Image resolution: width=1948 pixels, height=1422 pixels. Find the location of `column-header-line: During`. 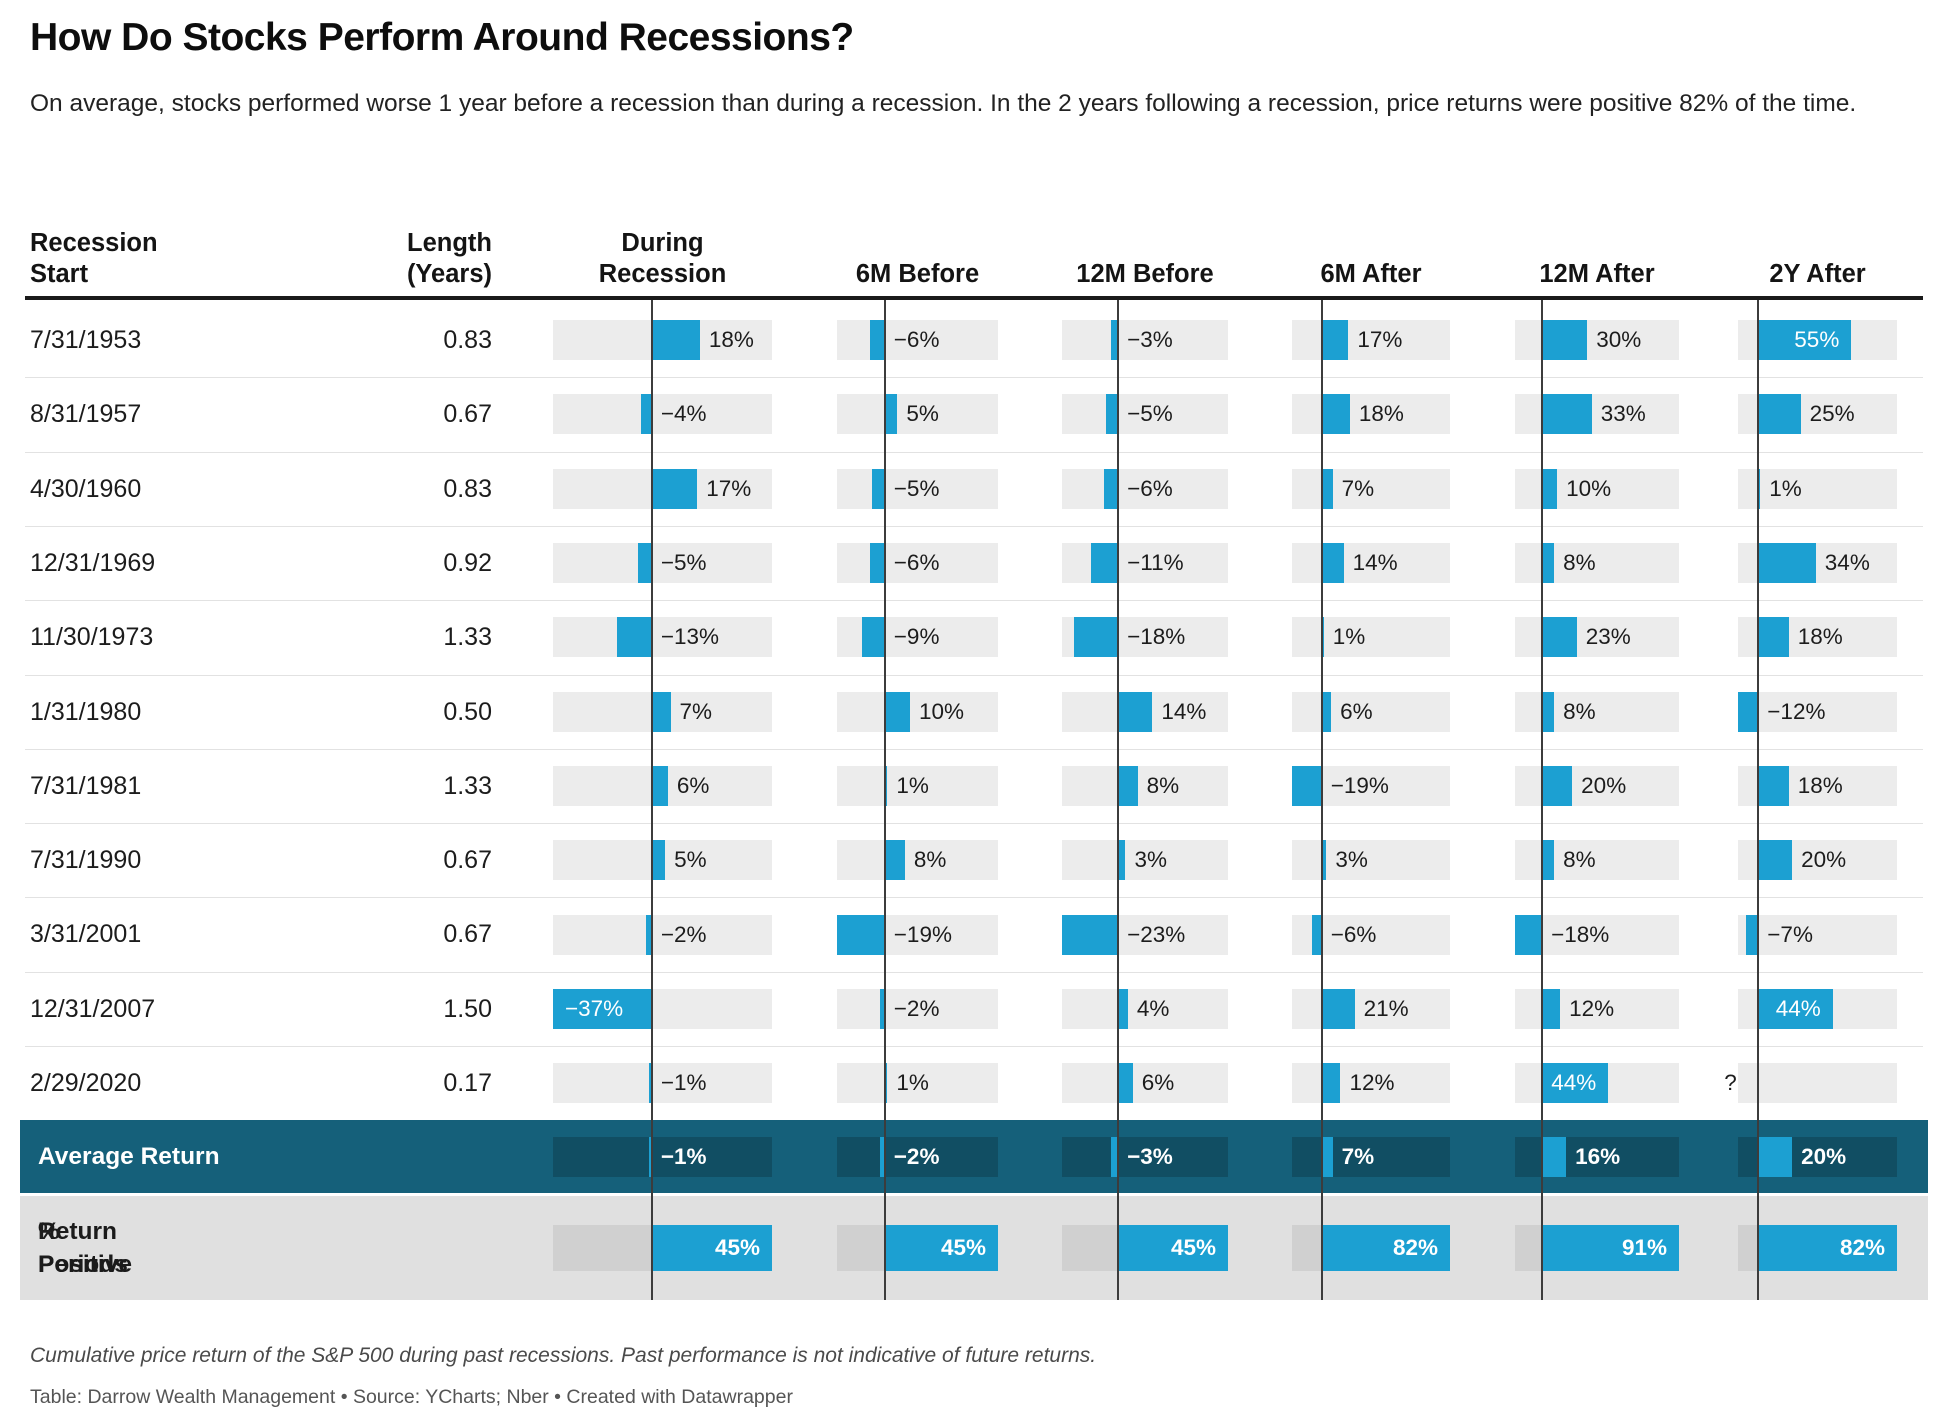

column-header-line: During is located at coordinates (662, 243).